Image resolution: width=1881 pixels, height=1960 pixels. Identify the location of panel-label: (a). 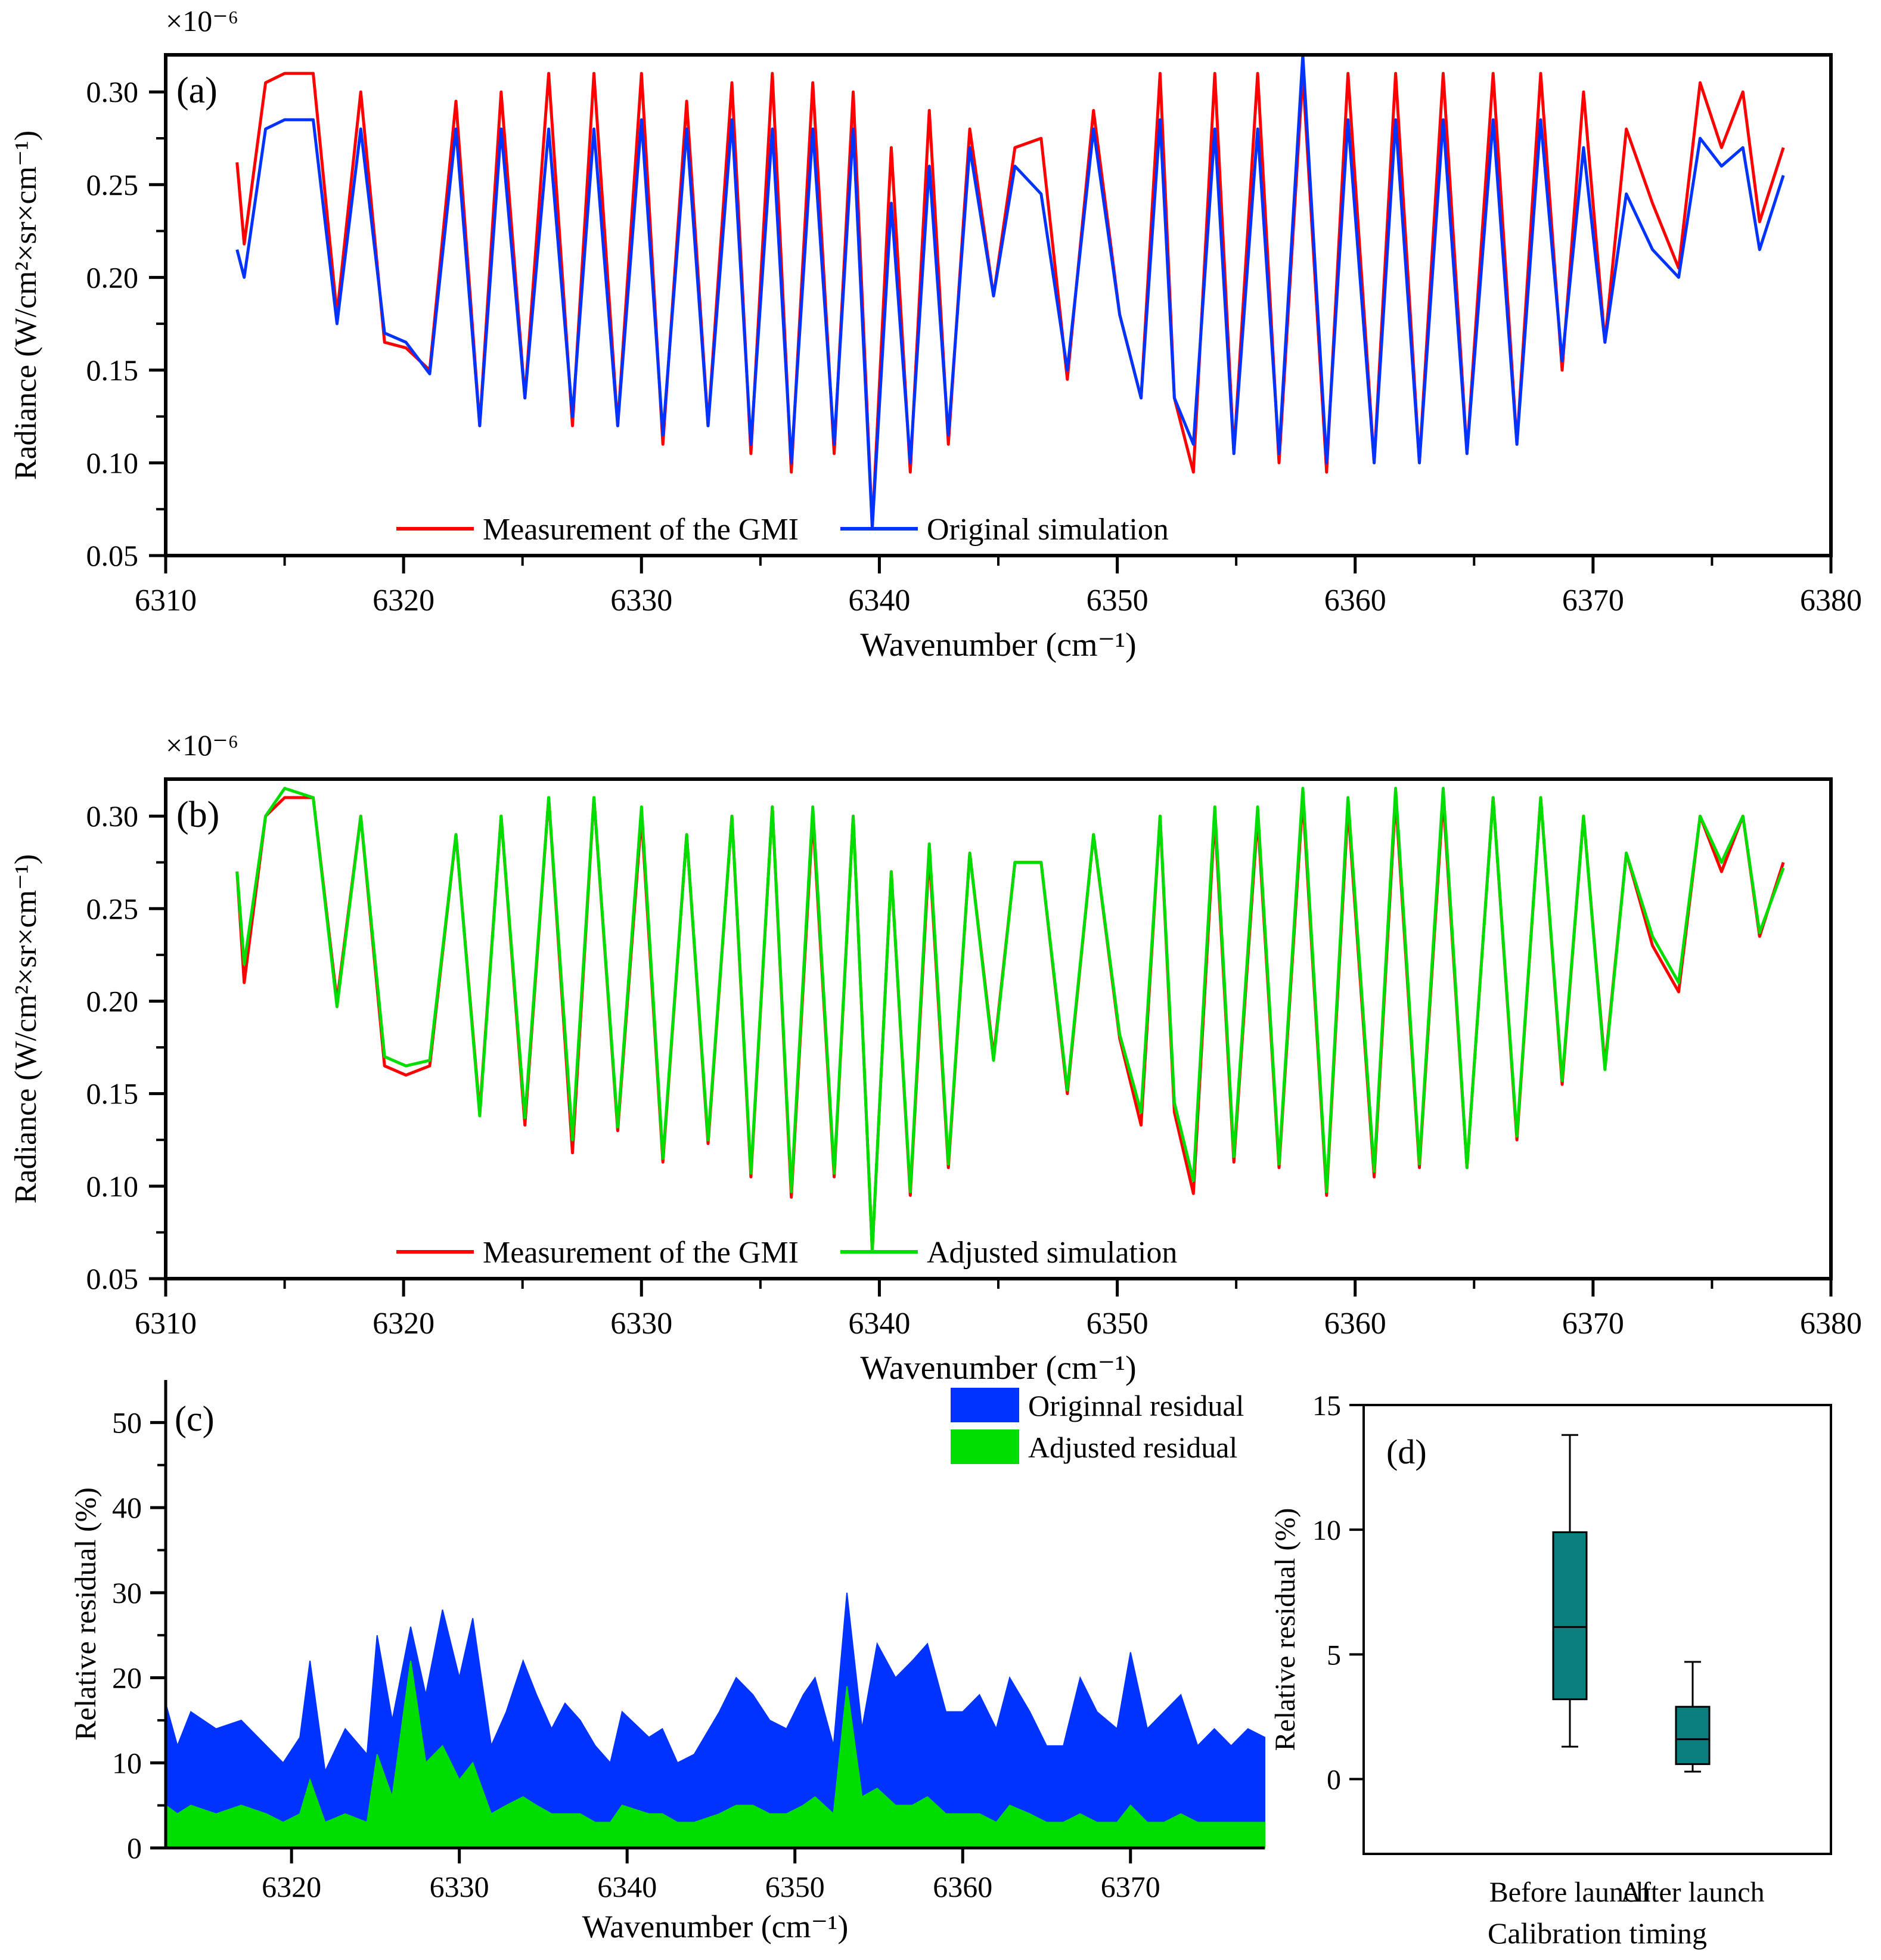
(197, 90).